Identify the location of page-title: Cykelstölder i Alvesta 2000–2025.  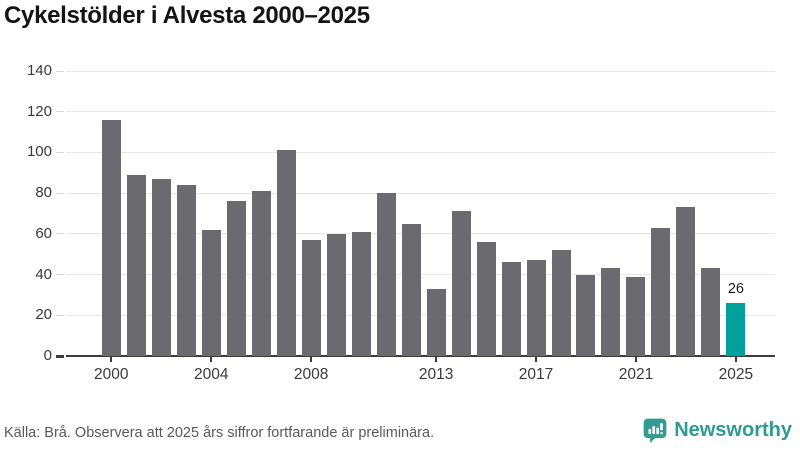
(187, 15).